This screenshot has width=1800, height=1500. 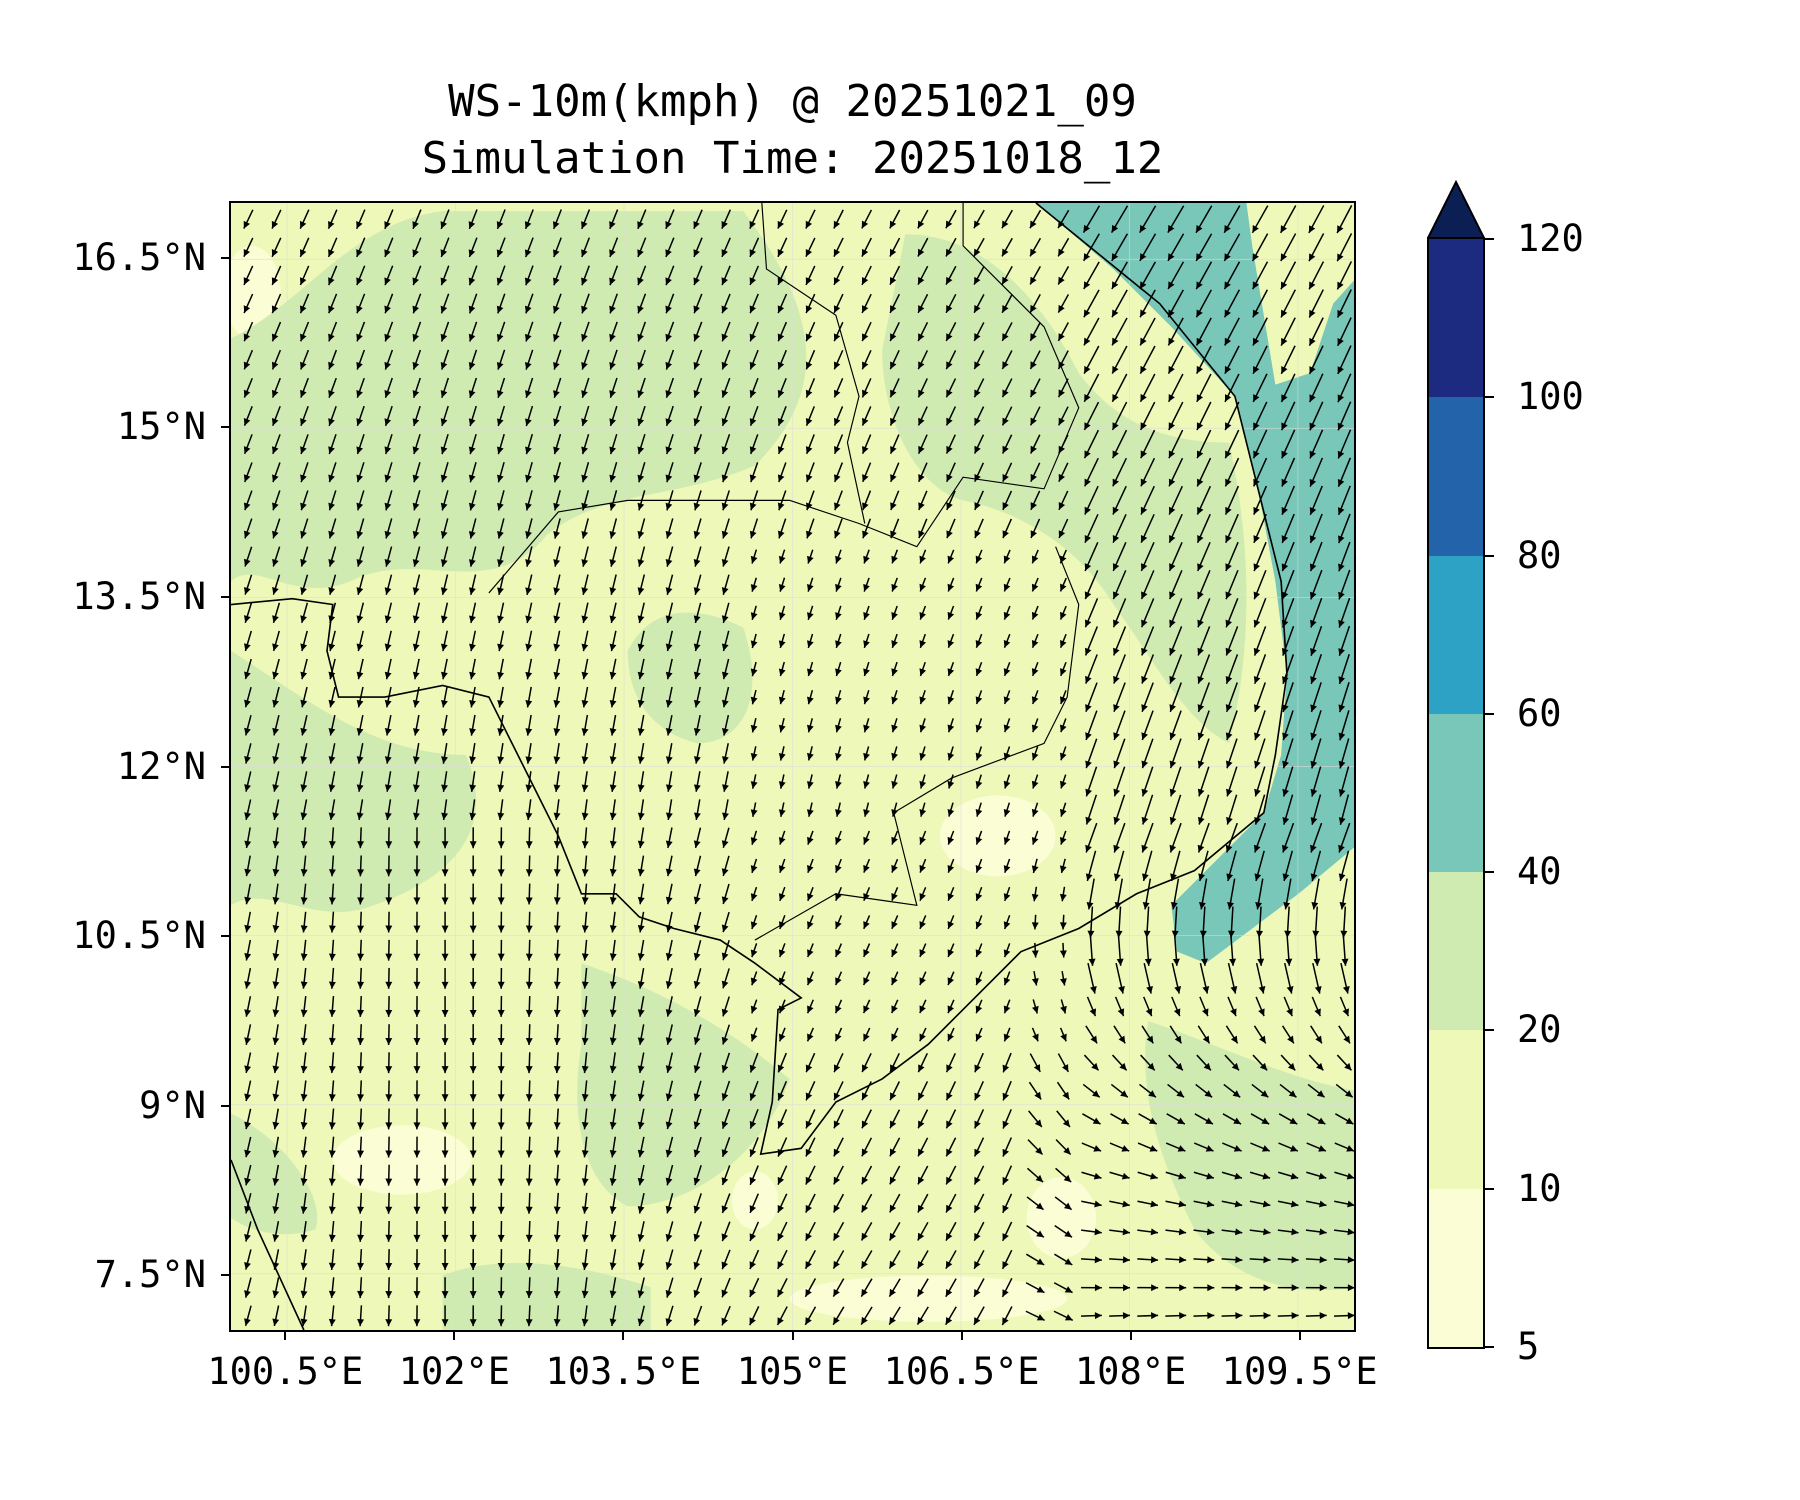 What do you see at coordinates (792, 101) in the screenshot?
I see `chart-title: WS-10m(kmph) @ 20251021_09` at bounding box center [792, 101].